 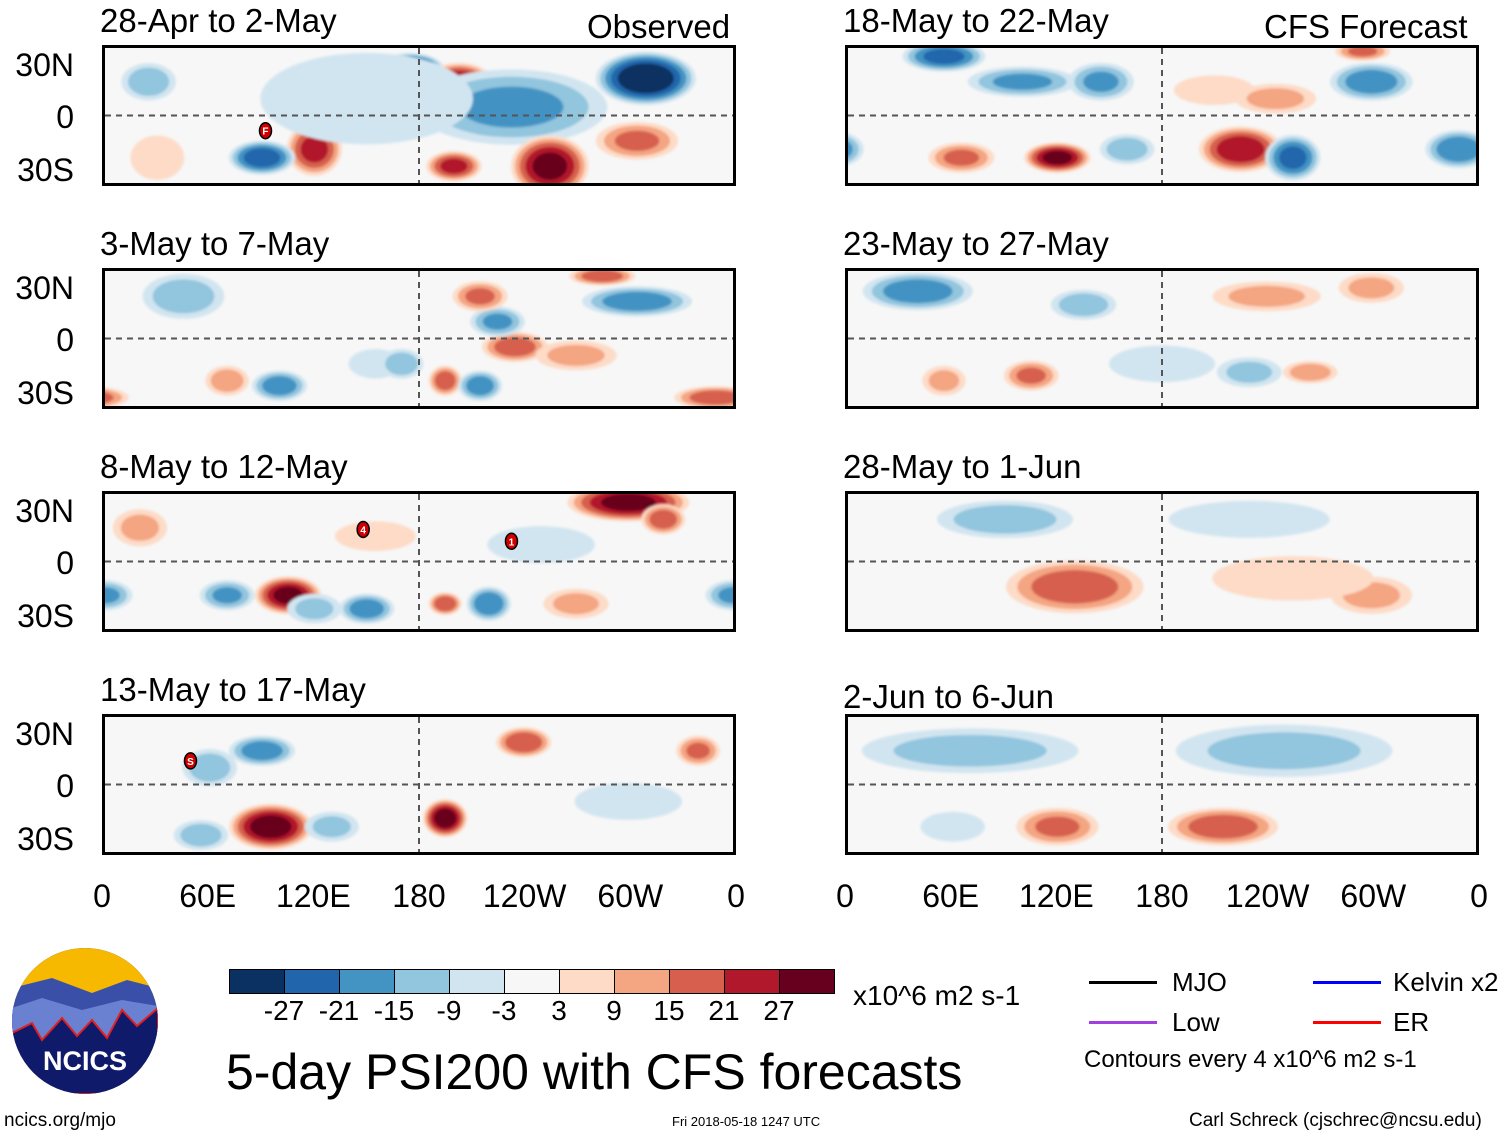 I want to click on legend-label-er: ER, so click(x=1411, y=1022).